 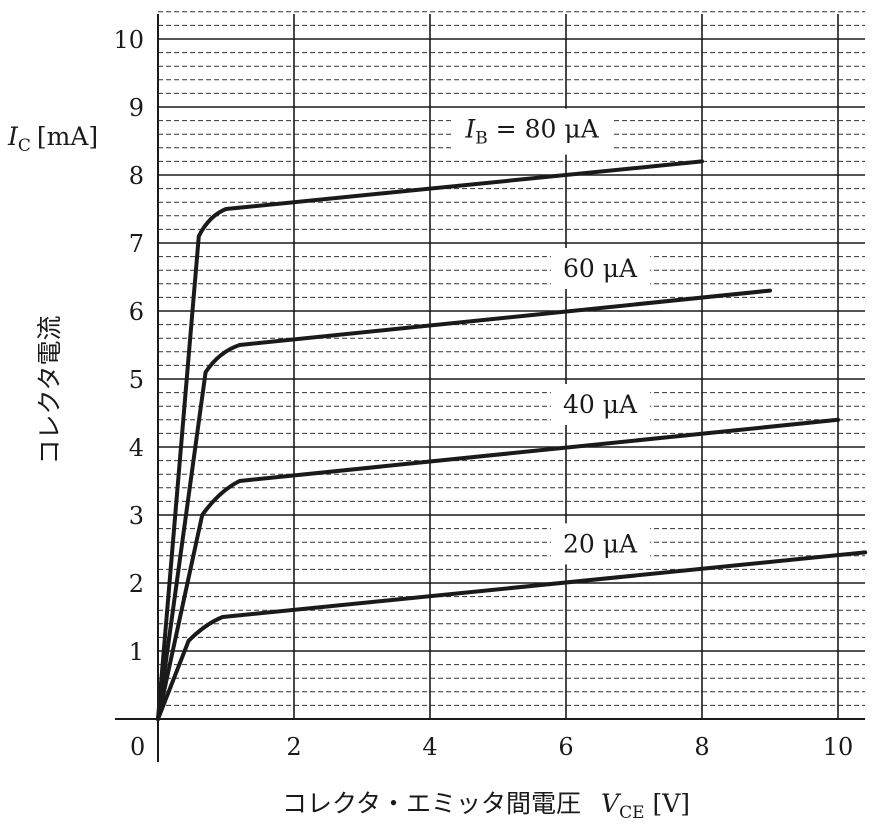 What do you see at coordinates (136, 448) in the screenshot?
I see `y-tick-label: 4` at bounding box center [136, 448].